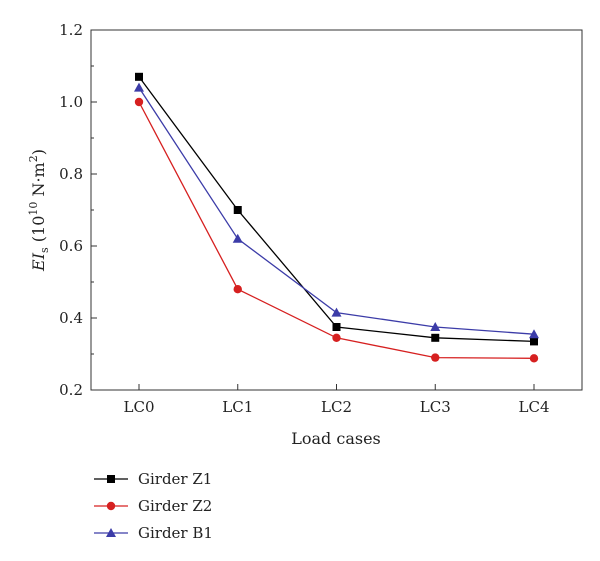 The width and height of the screenshot is (600, 561). I want to click on y-axis-ticks: 0.2 0.4 0.6 0.8 1.0 1.2, so click(78, 210).